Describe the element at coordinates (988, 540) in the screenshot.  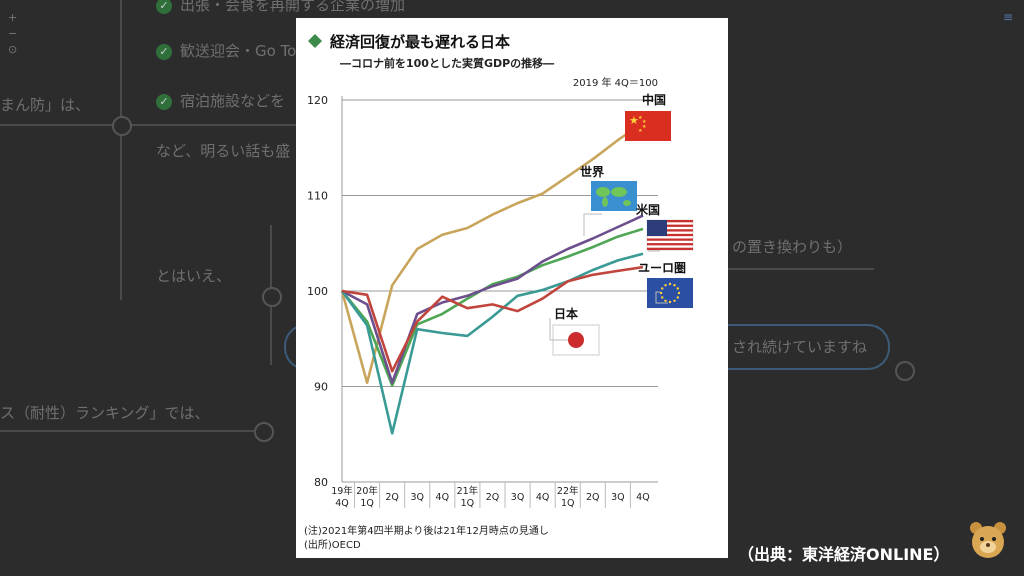
I see `bear-mascot-icon` at that location.